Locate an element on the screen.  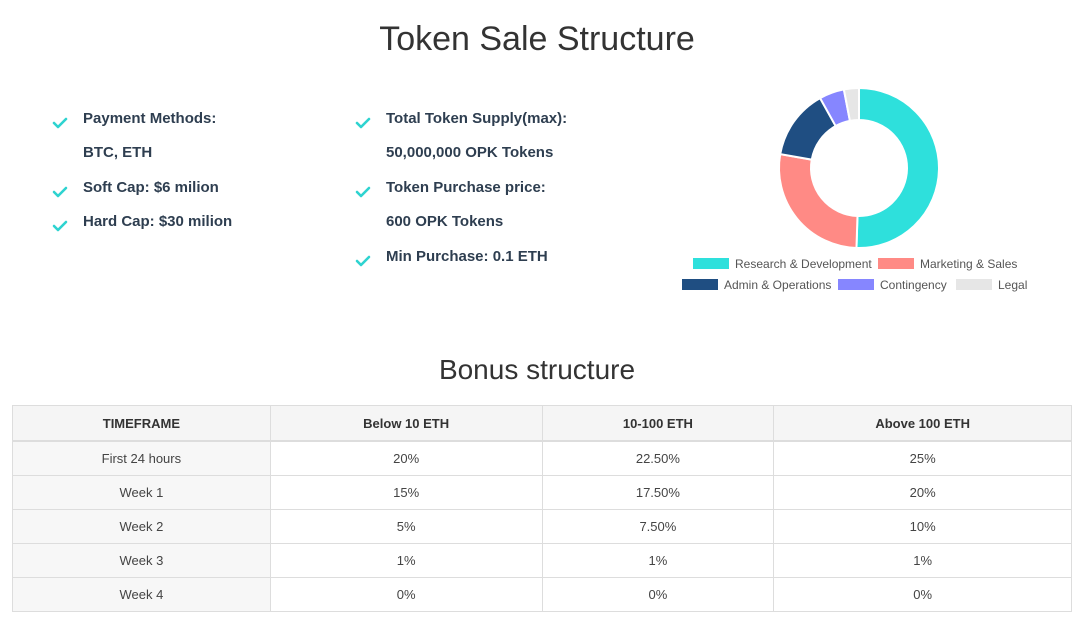
table-cell: 17.50% is located at coordinates (658, 492).